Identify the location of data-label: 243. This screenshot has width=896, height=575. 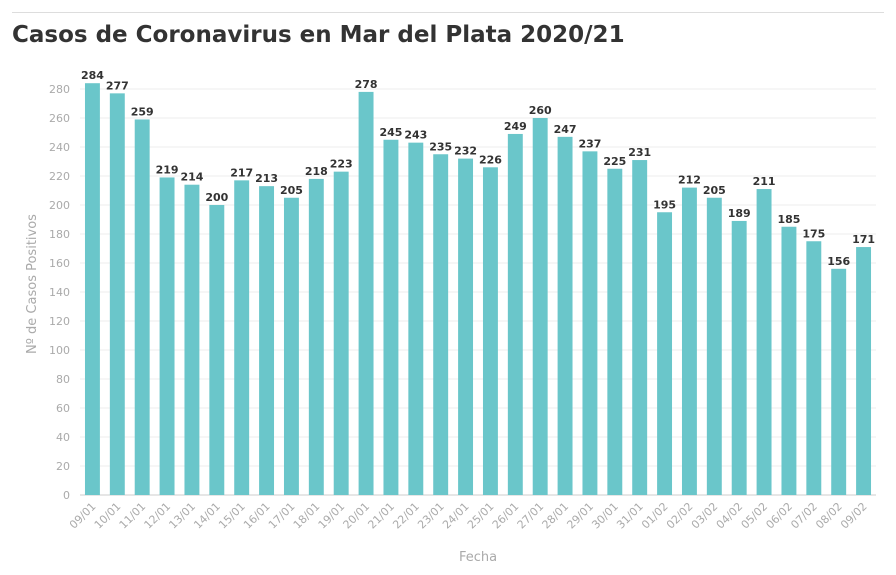
(415, 135).